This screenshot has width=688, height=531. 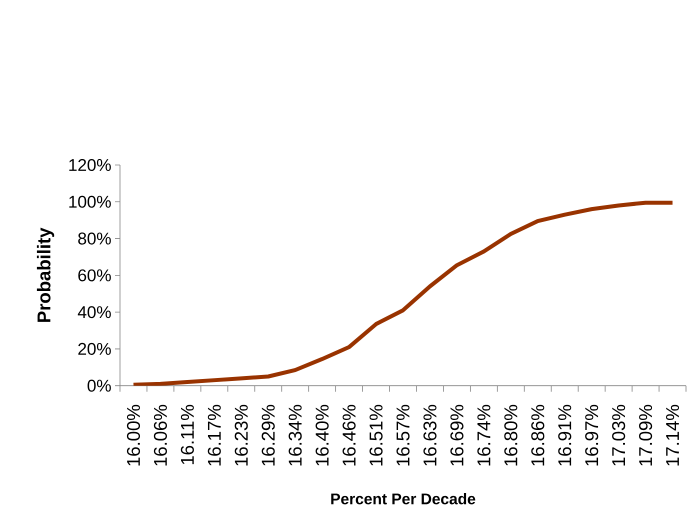 I want to click on x-tick-label: 16.80%, so click(x=511, y=435).